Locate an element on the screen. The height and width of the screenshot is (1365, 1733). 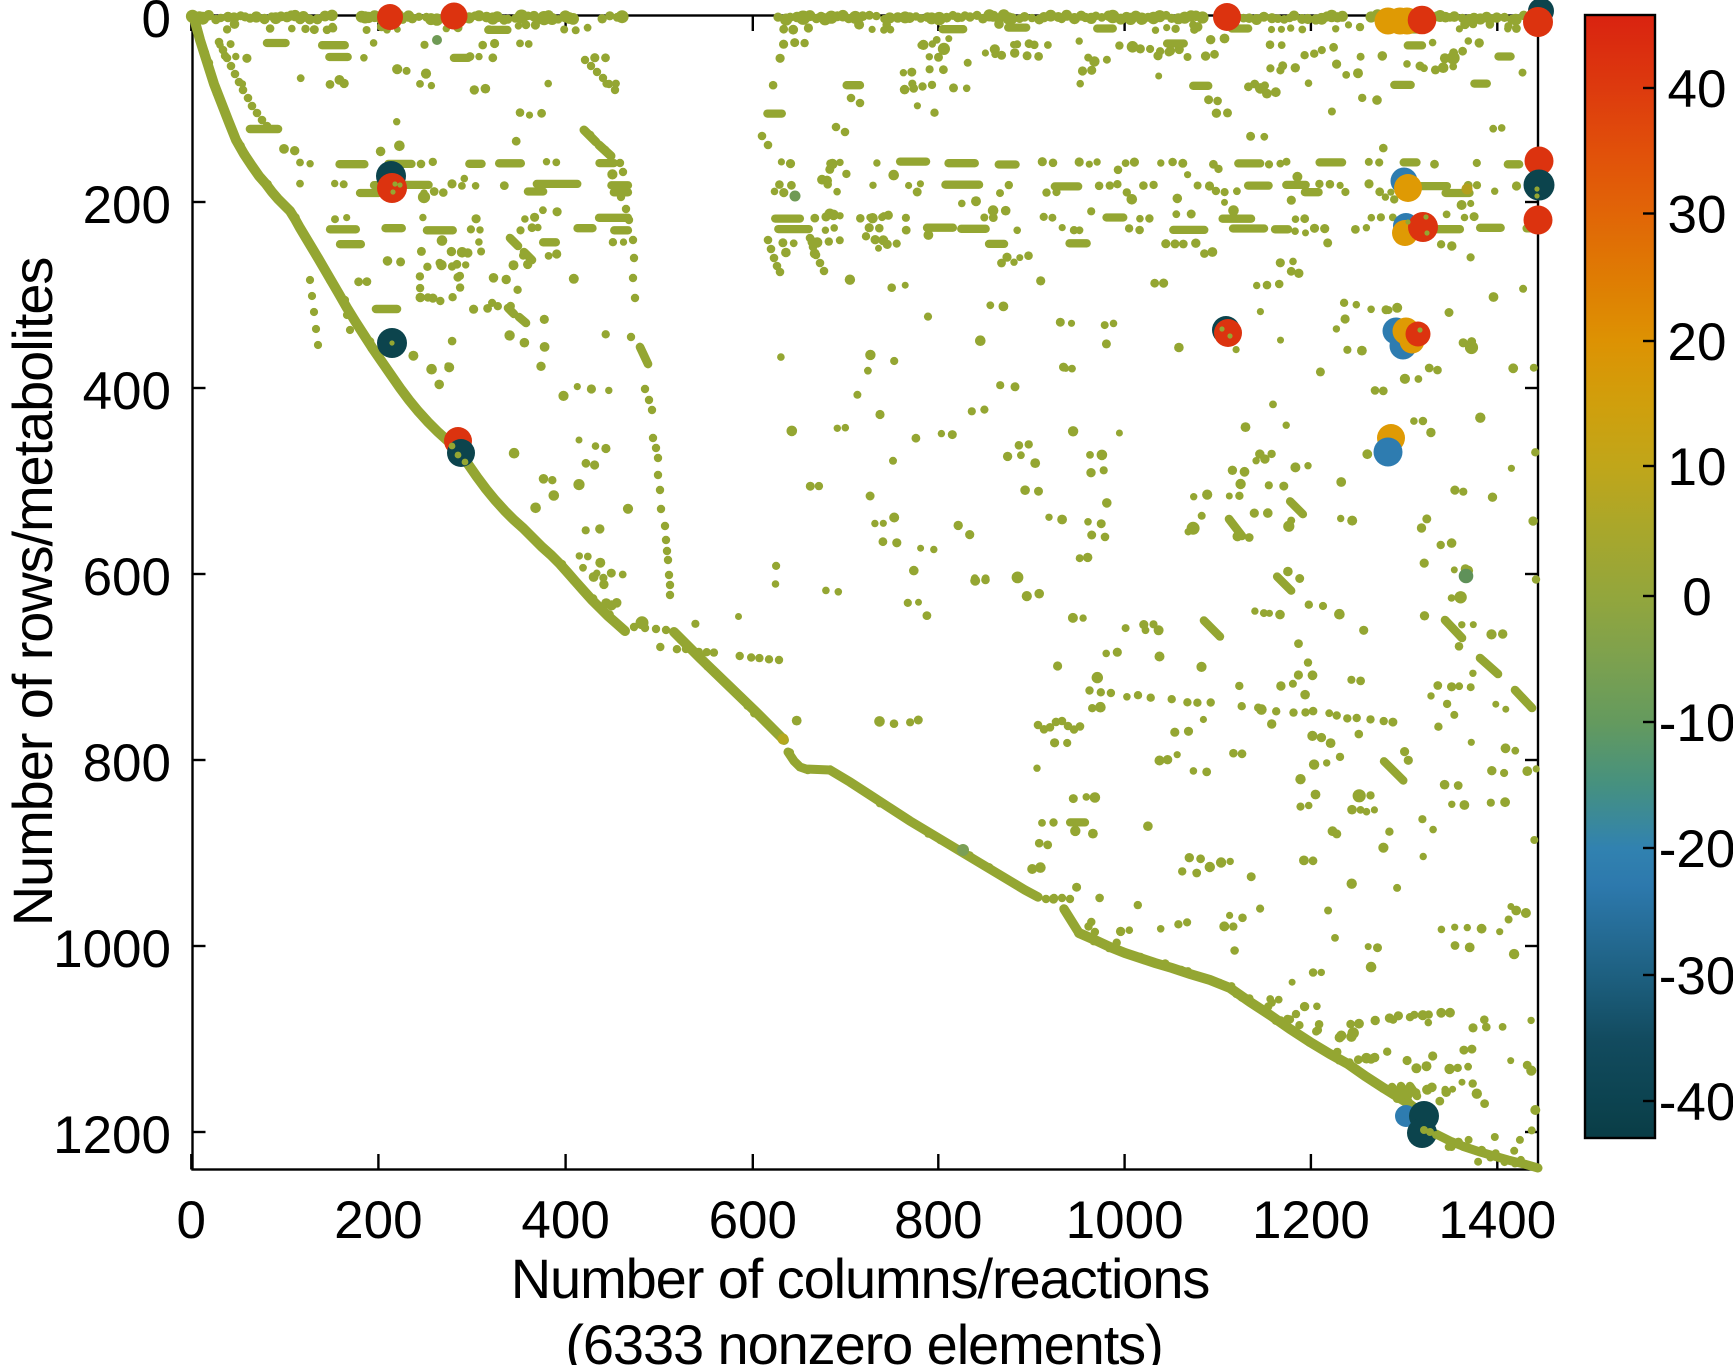
svg-text: 10 is located at coordinates (1697, 467).